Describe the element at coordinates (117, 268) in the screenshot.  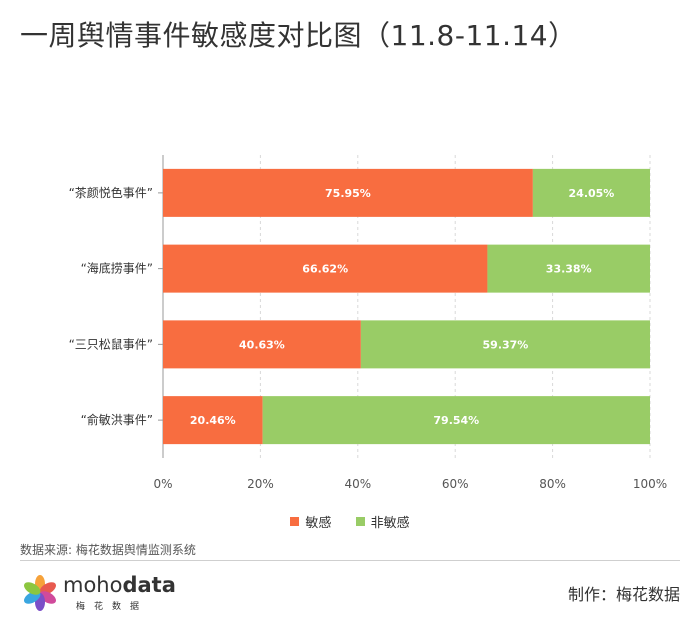
I see `y-tick-label: “海底捞事件”` at that location.